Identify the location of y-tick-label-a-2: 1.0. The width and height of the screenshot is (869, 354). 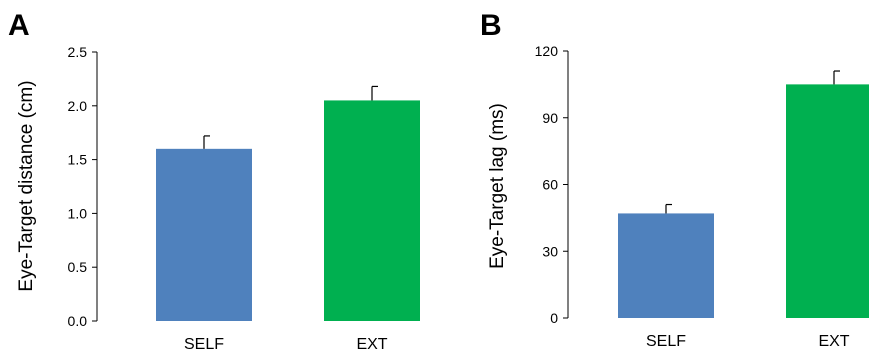
(78, 213).